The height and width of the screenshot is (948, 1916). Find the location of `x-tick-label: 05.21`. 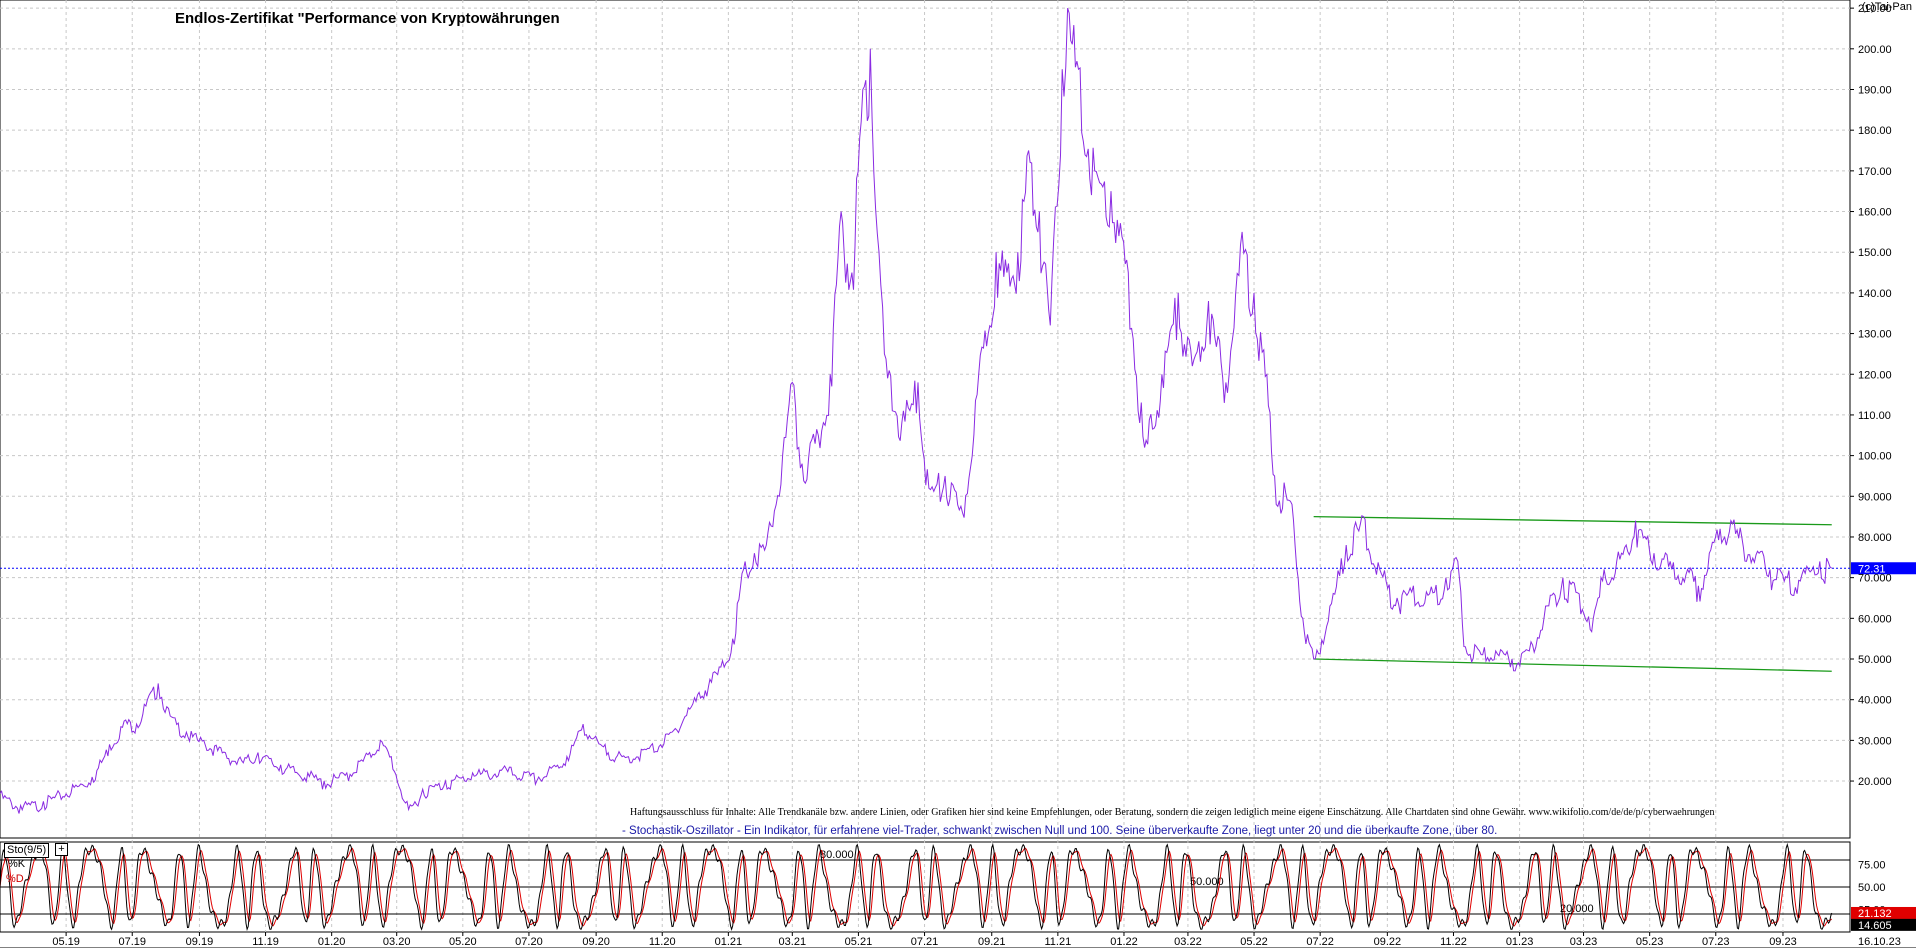

x-tick-label: 05.21 is located at coordinates (859, 942).